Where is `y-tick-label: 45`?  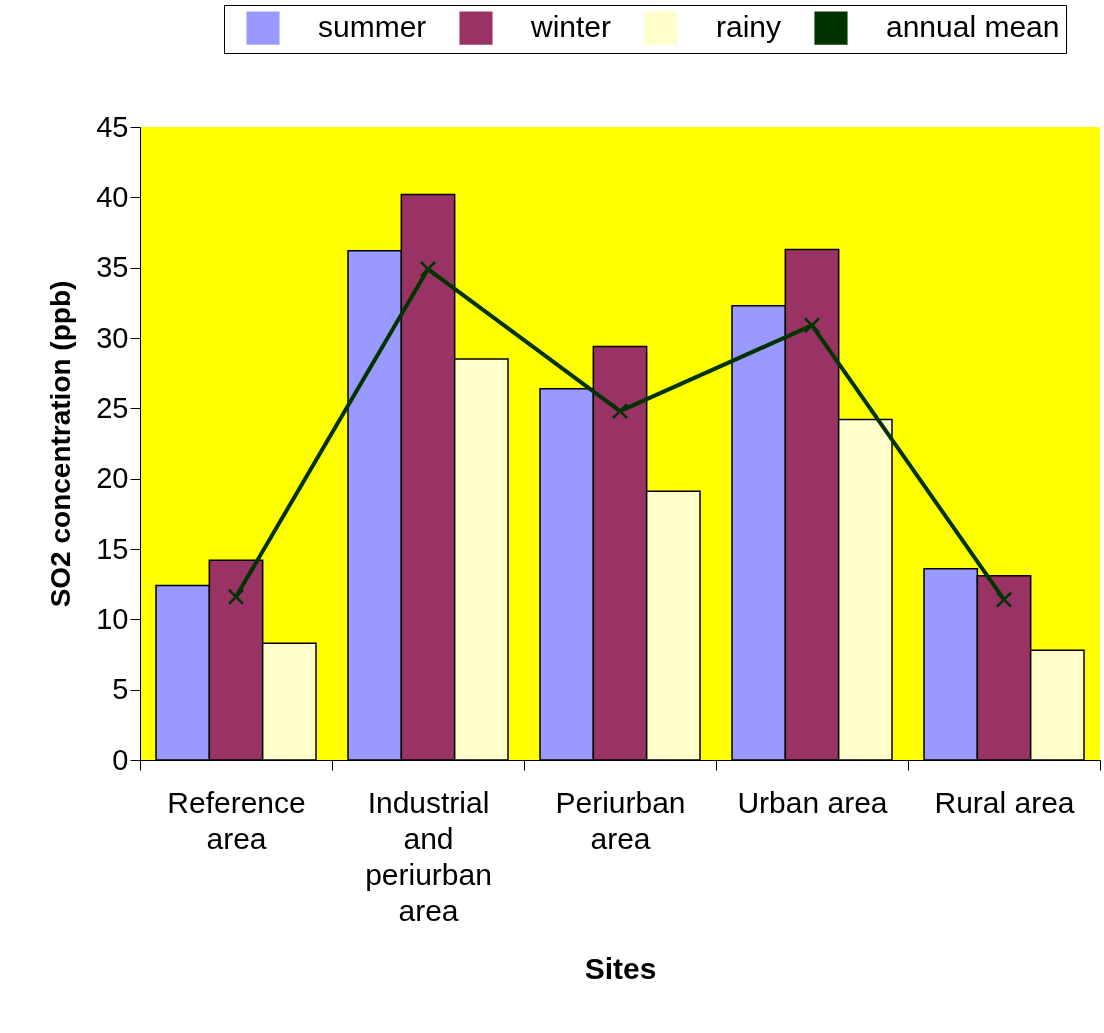
y-tick-label: 45 is located at coordinates (112, 126).